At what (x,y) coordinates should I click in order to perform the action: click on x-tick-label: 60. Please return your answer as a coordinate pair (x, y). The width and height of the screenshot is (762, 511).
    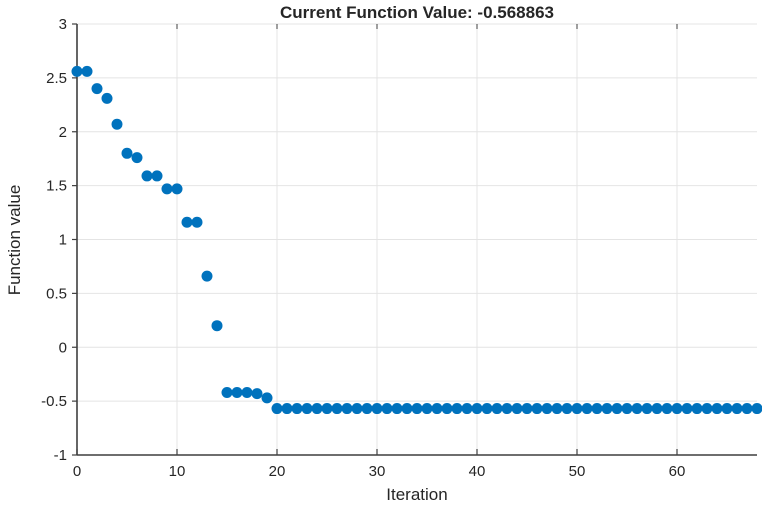
    Looking at the image, I should click on (677, 471).